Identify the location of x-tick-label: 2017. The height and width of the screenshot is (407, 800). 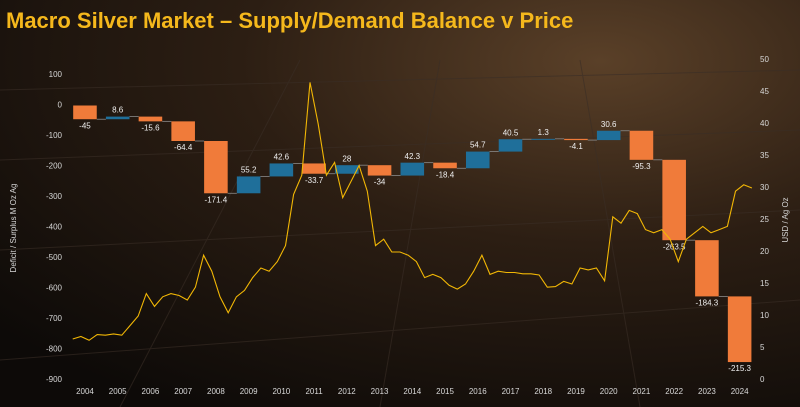
(511, 391).